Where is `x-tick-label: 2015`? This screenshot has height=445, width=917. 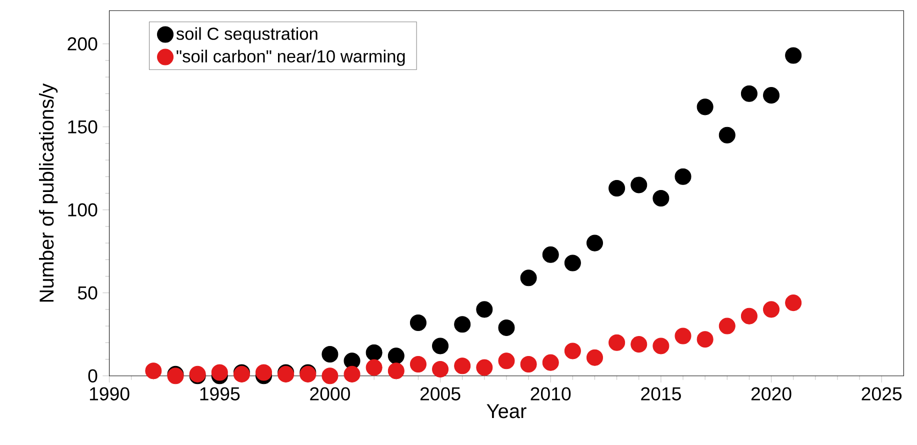 x-tick-label: 2015 is located at coordinates (661, 393).